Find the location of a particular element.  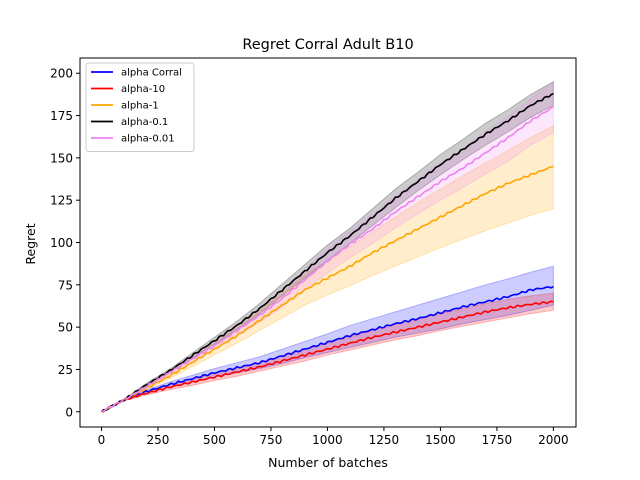

y-tick-label: 175 is located at coordinates (61, 116).